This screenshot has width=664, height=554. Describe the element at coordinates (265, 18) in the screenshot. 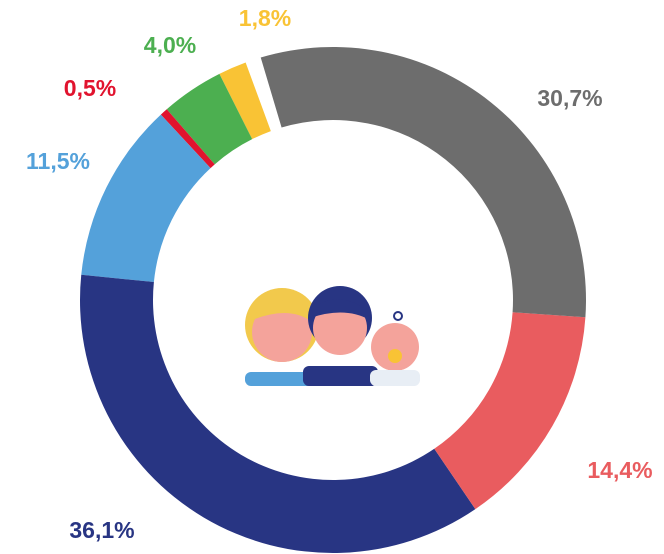

I see `data-label: 1,8%` at that location.